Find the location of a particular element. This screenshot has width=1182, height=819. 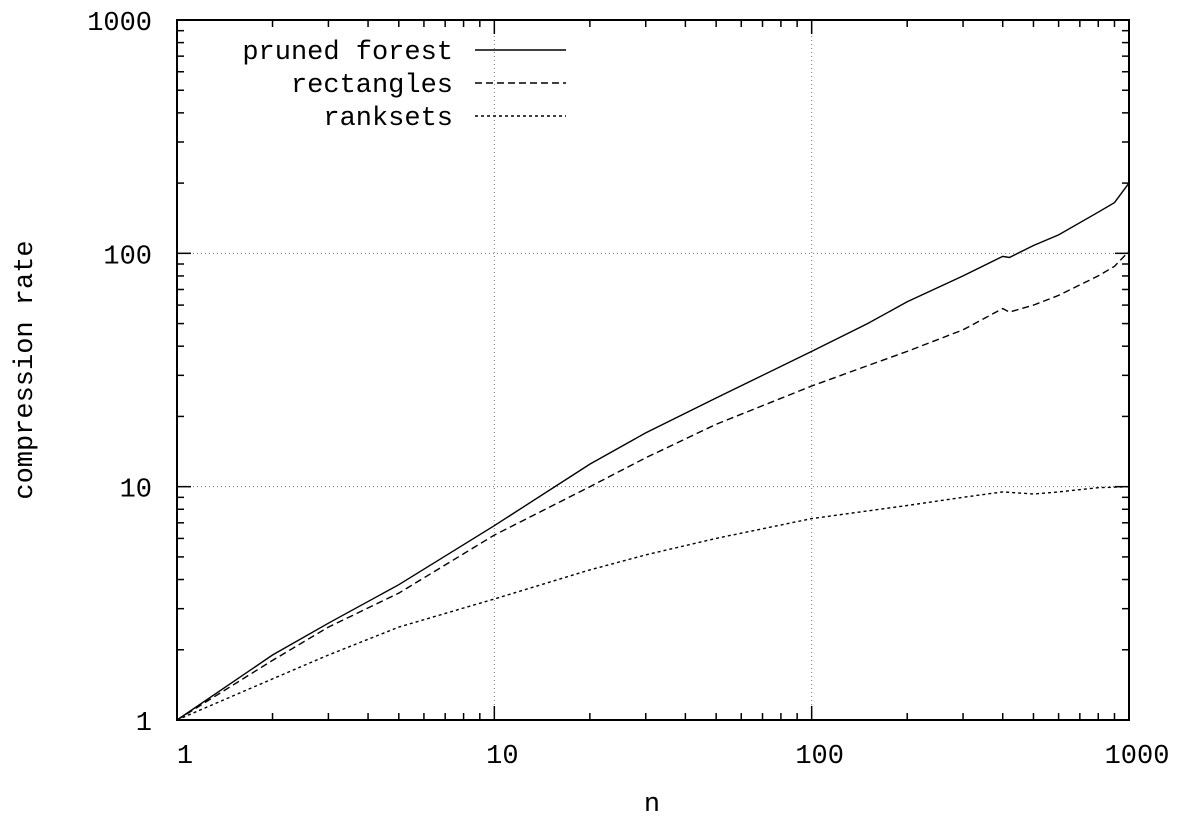

x-tick-label: 1 is located at coordinates (185, 757).